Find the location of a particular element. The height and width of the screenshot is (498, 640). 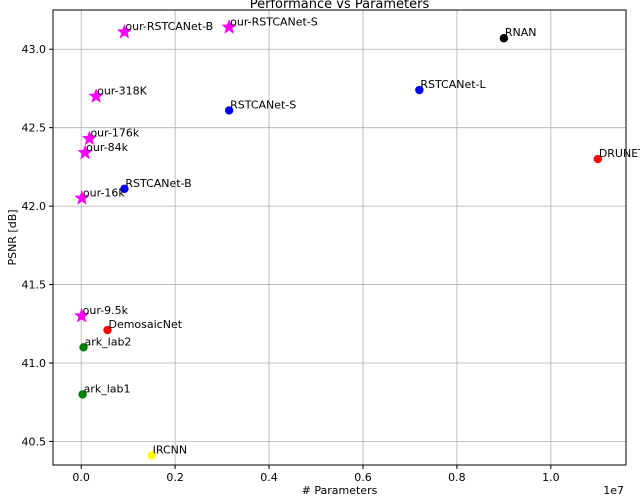

x-tick-label: 0.8 is located at coordinates (457, 477).